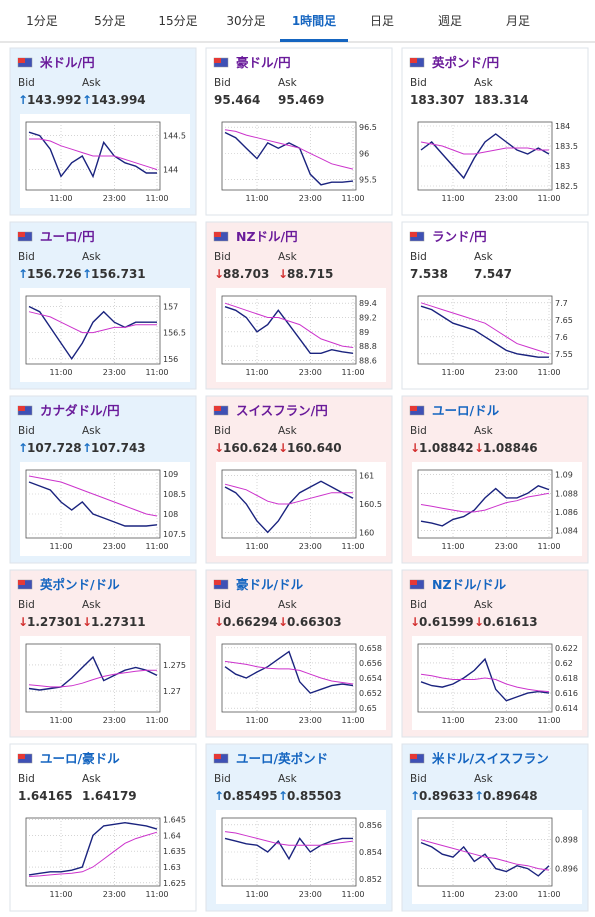  Describe the element at coordinates (566, 678) in the screenshot. I see `y-tick-label: 0.618` at that location.